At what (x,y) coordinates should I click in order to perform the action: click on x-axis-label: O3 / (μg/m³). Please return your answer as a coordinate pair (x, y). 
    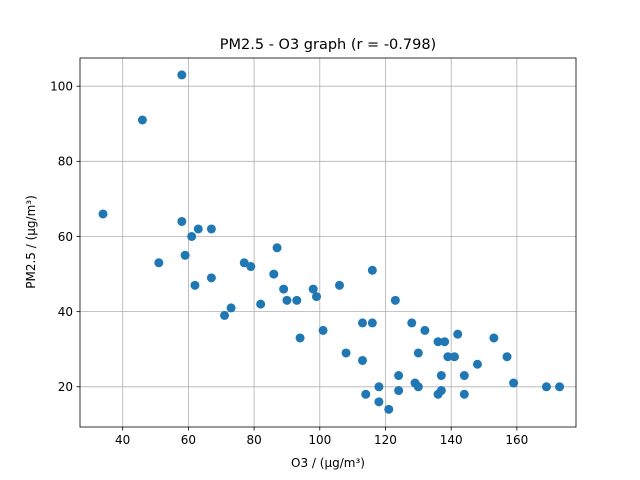
    Looking at the image, I should click on (328, 463).